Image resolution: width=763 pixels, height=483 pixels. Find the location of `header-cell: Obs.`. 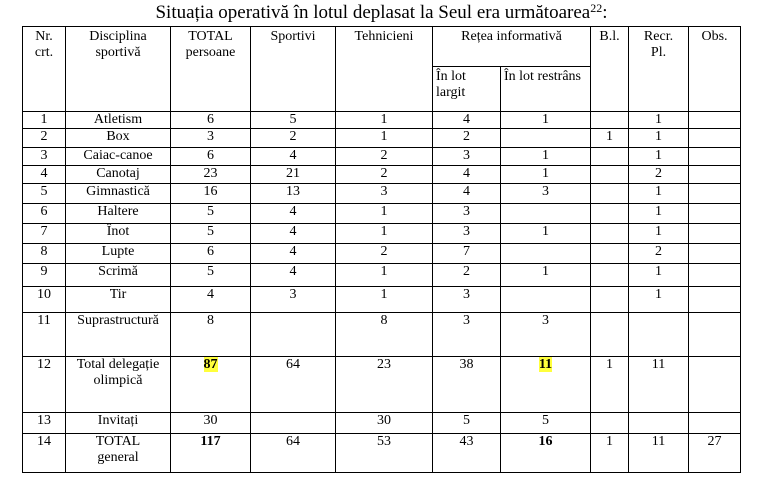

header-cell: Obs. is located at coordinates (714, 69).